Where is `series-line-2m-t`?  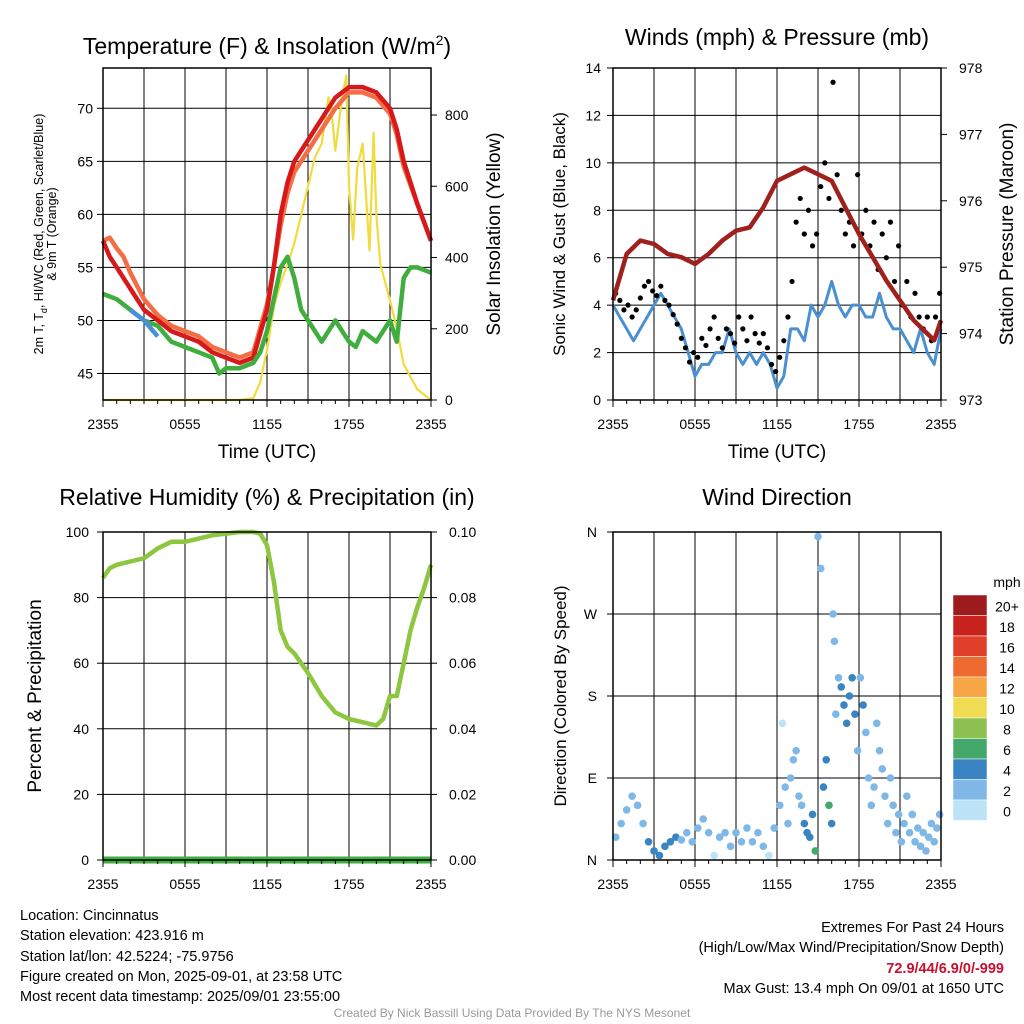
series-line-2m-t is located at coordinates (267, 225).